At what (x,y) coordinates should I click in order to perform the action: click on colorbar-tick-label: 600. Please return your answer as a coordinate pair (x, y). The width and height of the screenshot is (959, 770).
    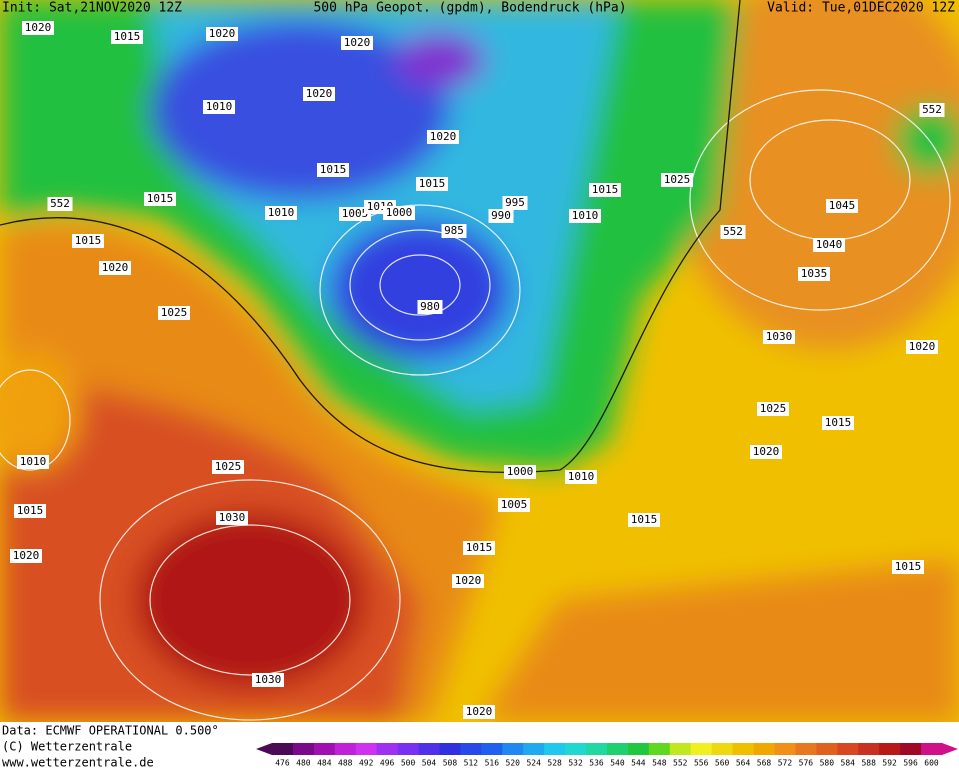
    Looking at the image, I should click on (931, 763).